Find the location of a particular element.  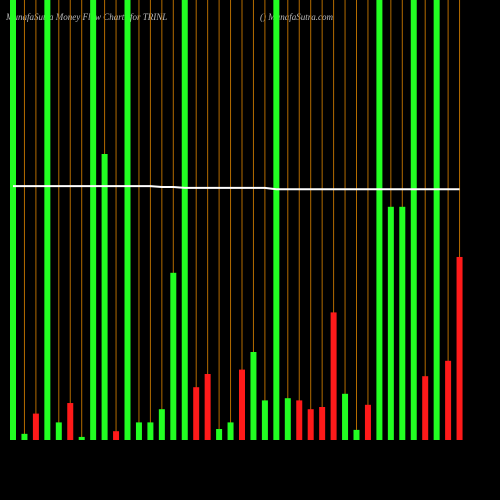

line is located at coordinates (236, 188).